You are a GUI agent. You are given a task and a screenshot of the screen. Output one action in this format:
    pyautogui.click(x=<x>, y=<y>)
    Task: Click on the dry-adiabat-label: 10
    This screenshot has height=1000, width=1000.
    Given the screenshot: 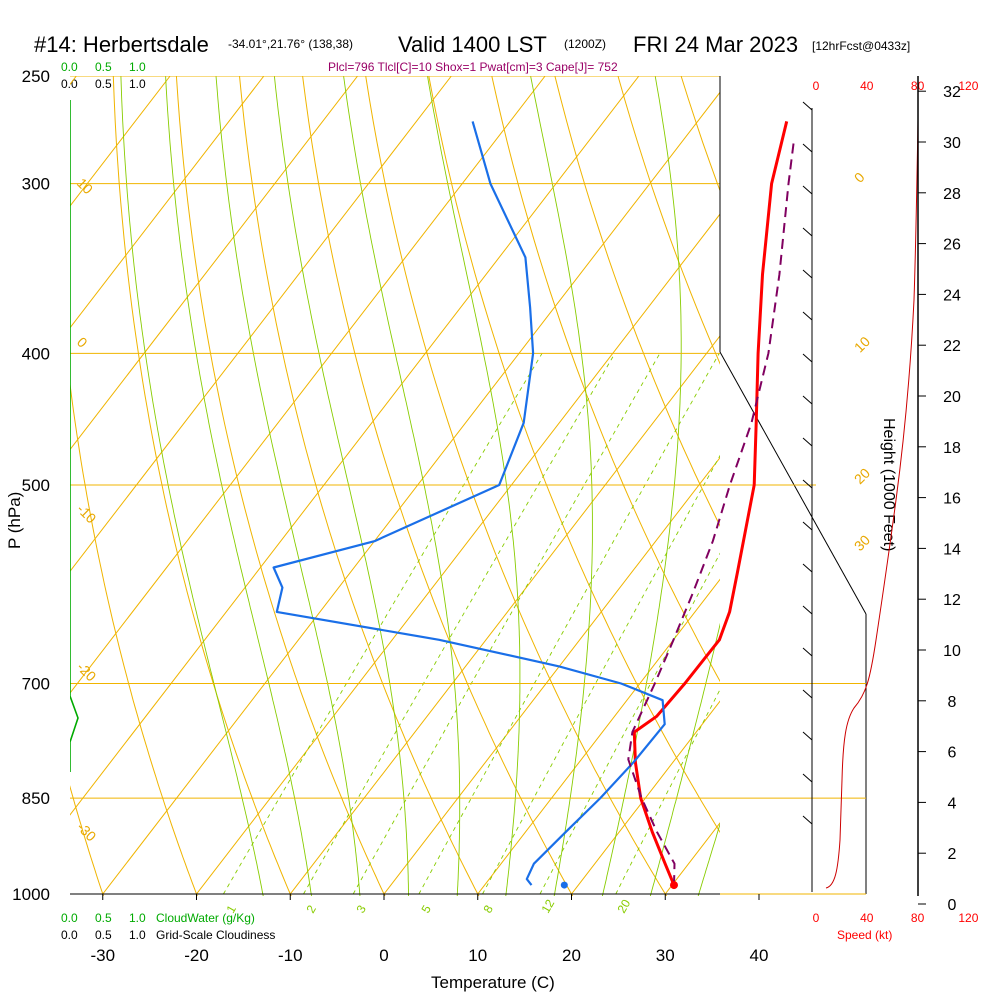 What is the action you would take?
    pyautogui.click(x=85, y=186)
    